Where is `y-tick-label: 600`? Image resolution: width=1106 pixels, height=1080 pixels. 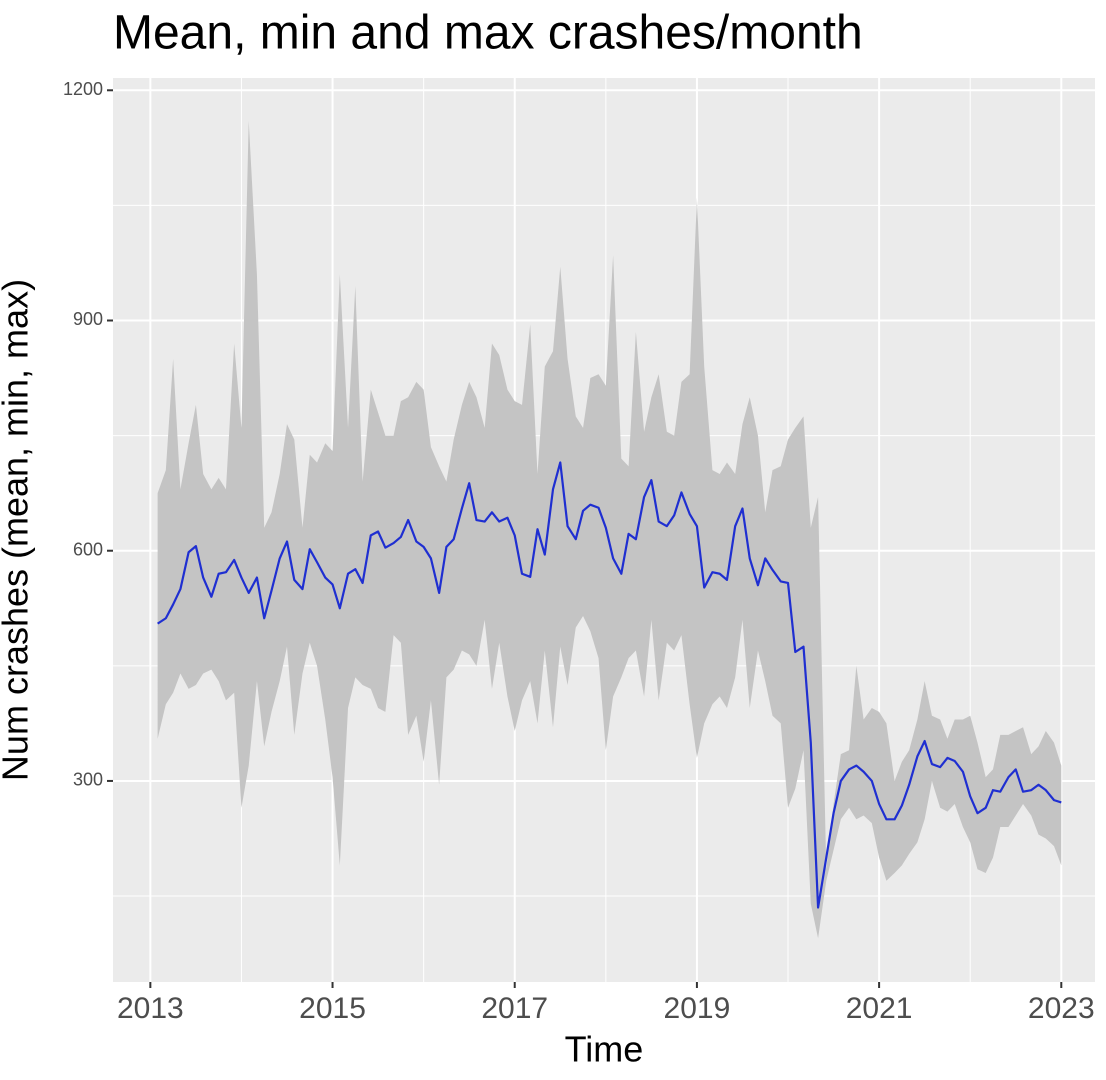 y-tick-label: 600 is located at coordinates (88, 549).